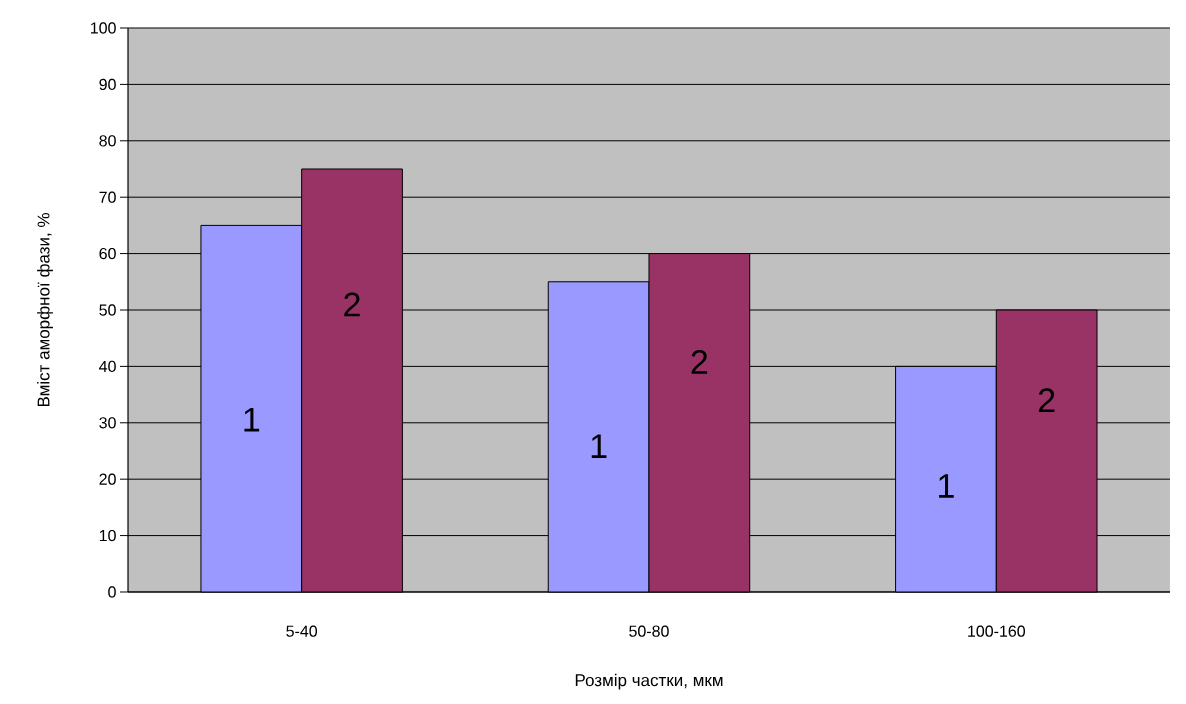 The width and height of the screenshot is (1186, 704). I want to click on y-tick-label: 40, so click(107, 366).